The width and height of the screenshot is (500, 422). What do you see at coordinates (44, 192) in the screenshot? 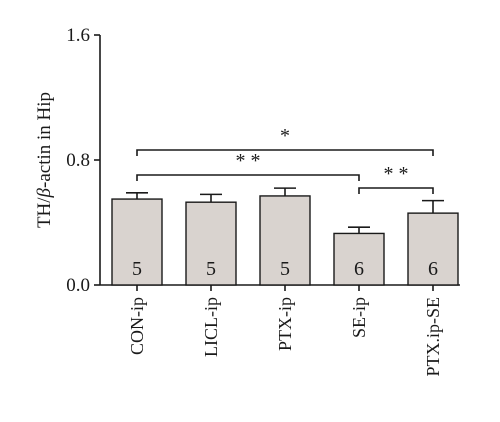
I see `y-axis-label-symbol: β` at bounding box center [44, 192].